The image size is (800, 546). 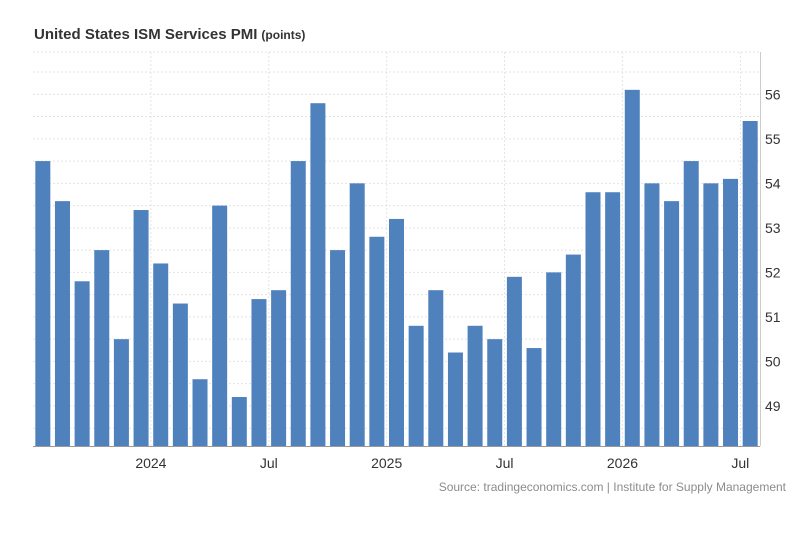 I want to click on x-tick-label: 2024, so click(x=150, y=463).